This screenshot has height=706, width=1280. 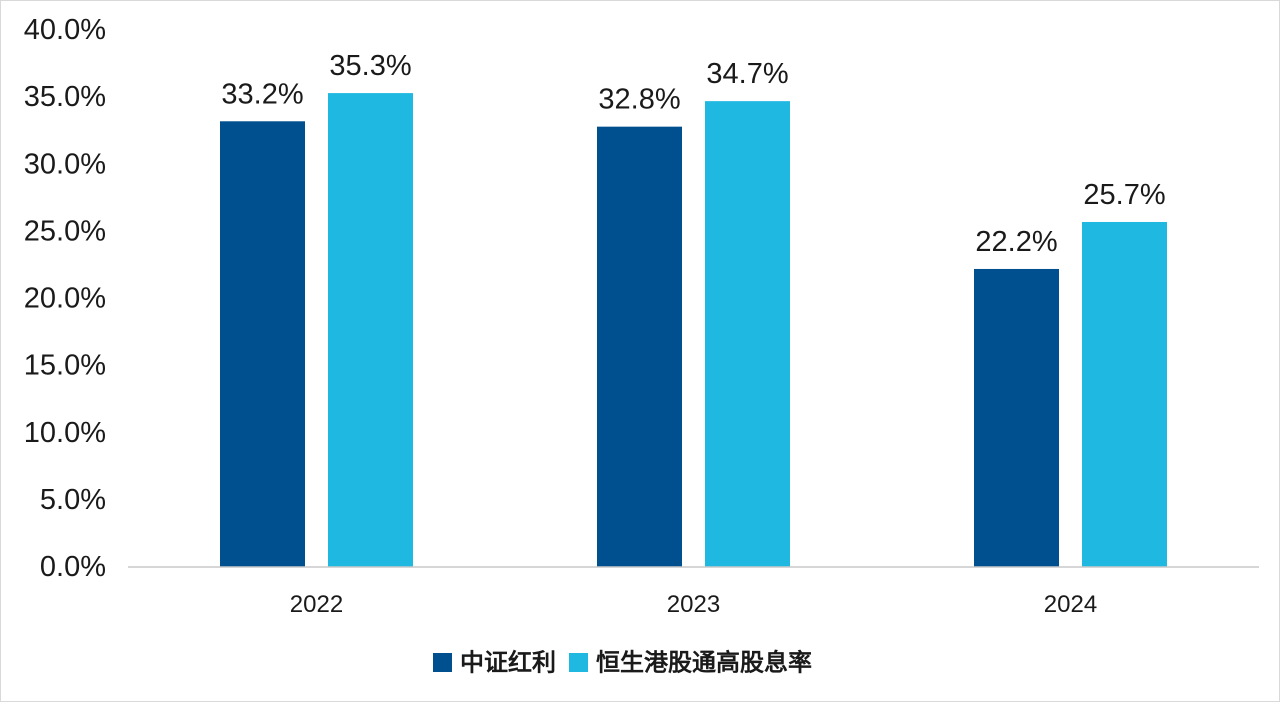 I want to click on y-tick-label: 35.0%, so click(x=65, y=97).